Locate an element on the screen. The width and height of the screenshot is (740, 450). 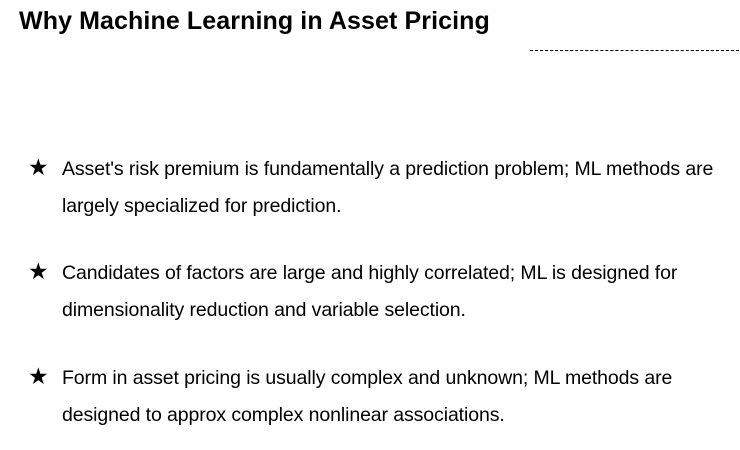
title-divider is located at coordinates (634, 50).